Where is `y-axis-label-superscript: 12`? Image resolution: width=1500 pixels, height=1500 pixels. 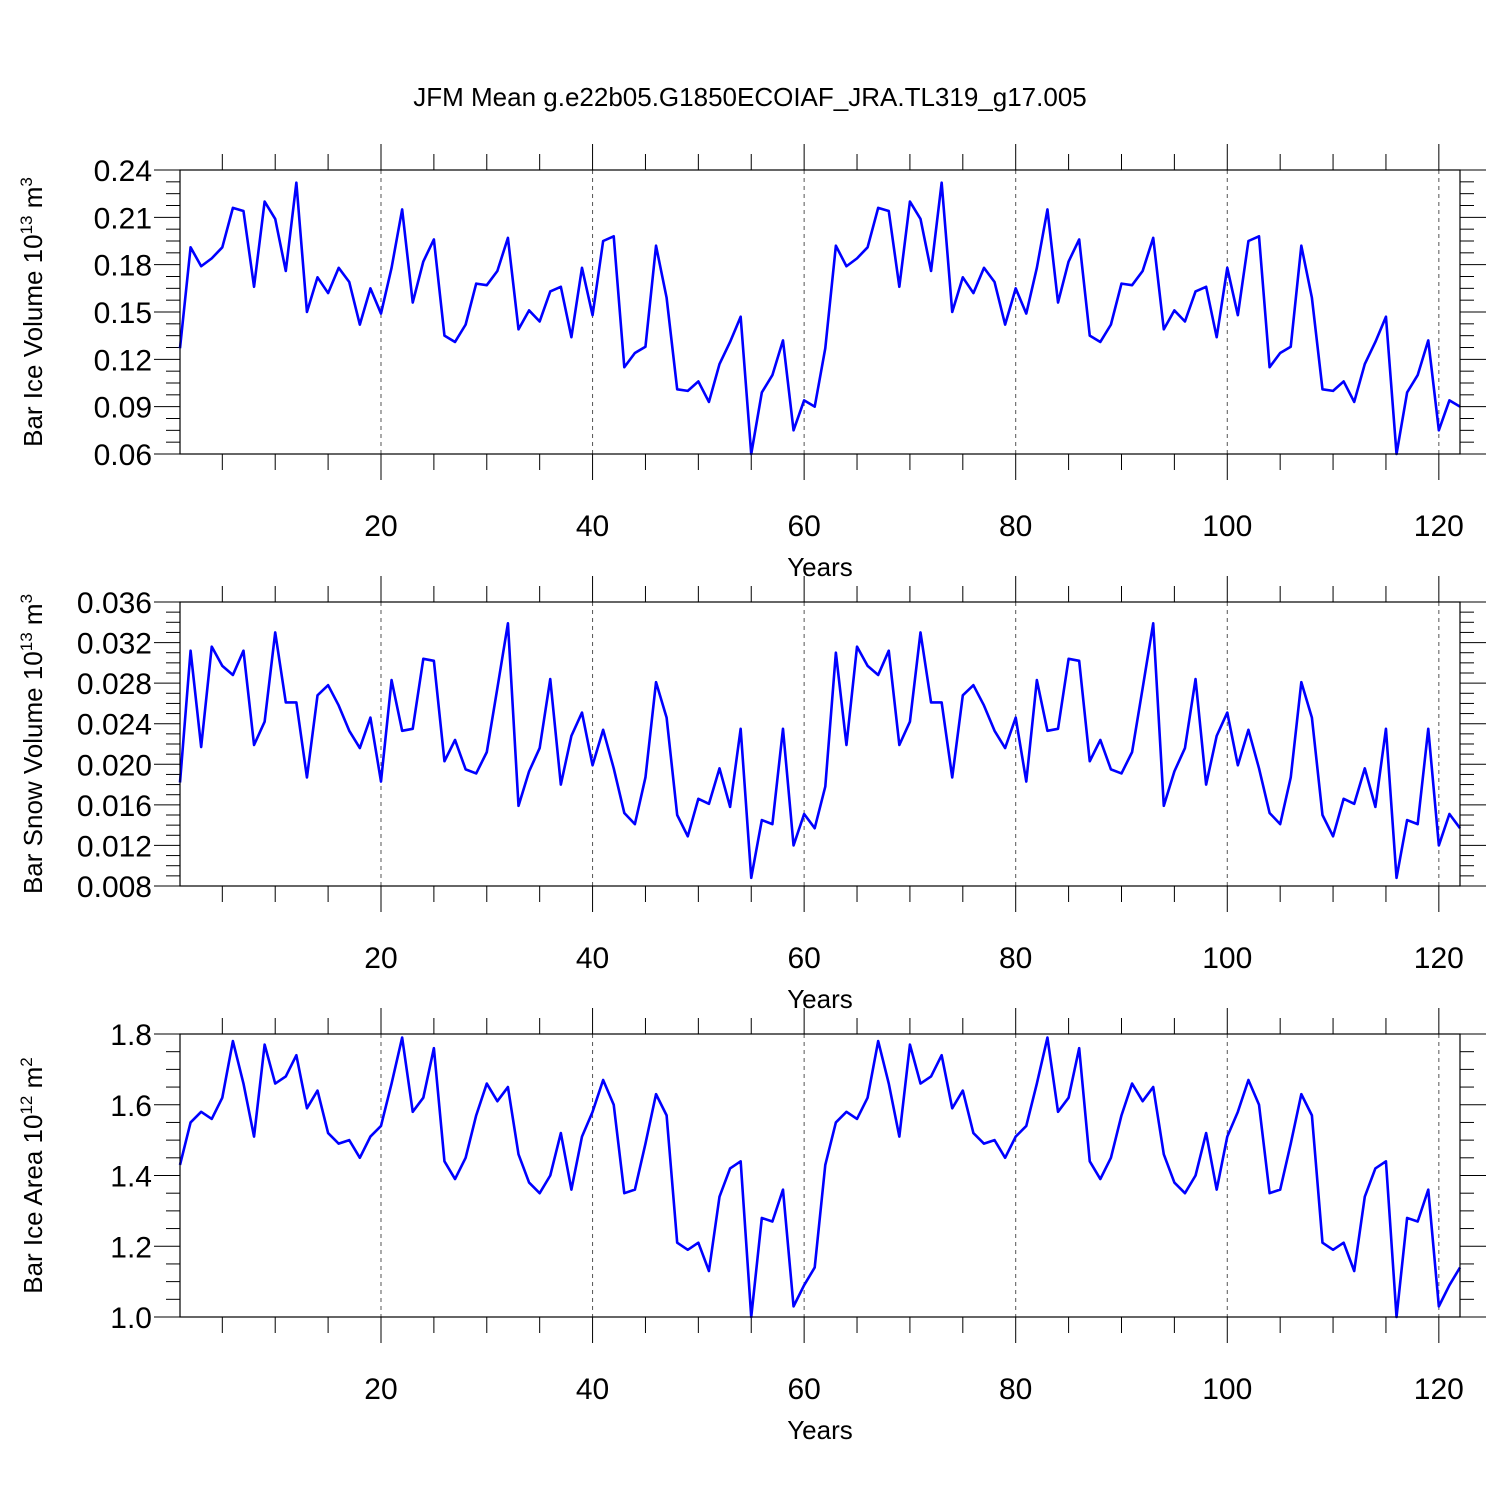
y-axis-label-superscript: 12 is located at coordinates (26, 1105).